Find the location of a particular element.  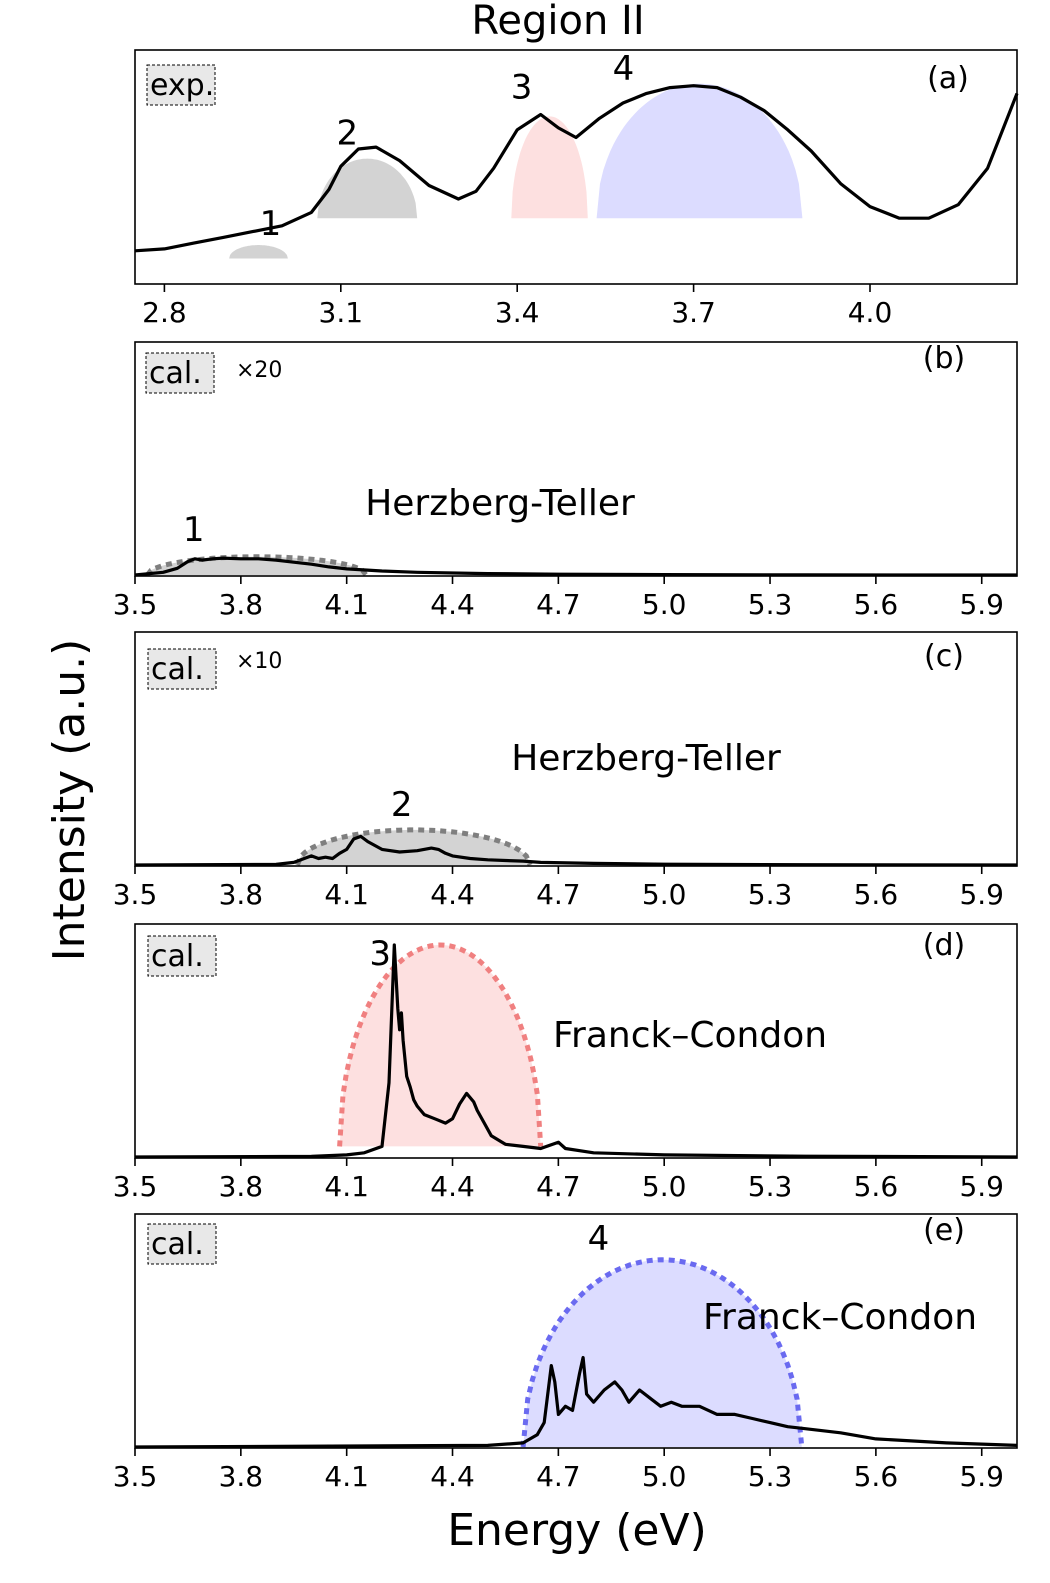

y-axis-title: Intensity (a.u.) is located at coordinates (69, 800).